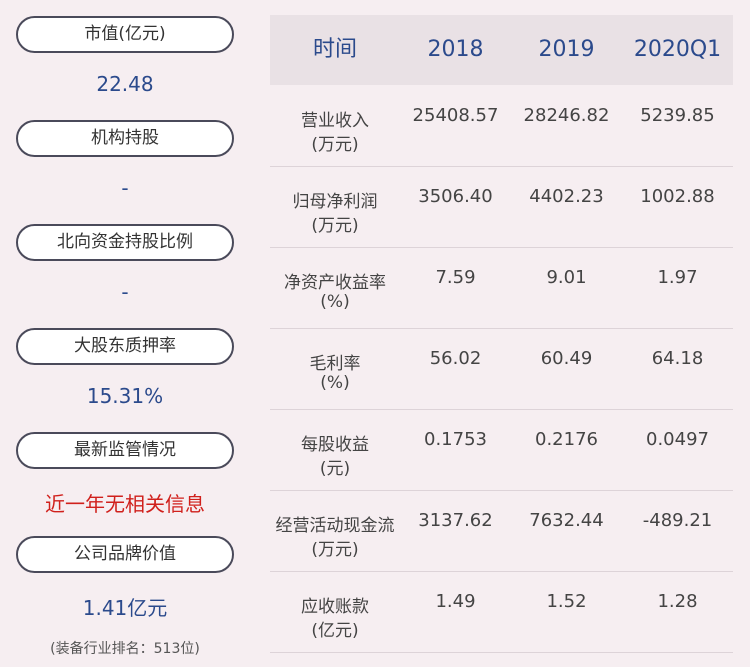 This screenshot has height=667, width=750. What do you see at coordinates (677, 49) in the screenshot?
I see `header-cell: 2020Q1` at bounding box center [677, 49].